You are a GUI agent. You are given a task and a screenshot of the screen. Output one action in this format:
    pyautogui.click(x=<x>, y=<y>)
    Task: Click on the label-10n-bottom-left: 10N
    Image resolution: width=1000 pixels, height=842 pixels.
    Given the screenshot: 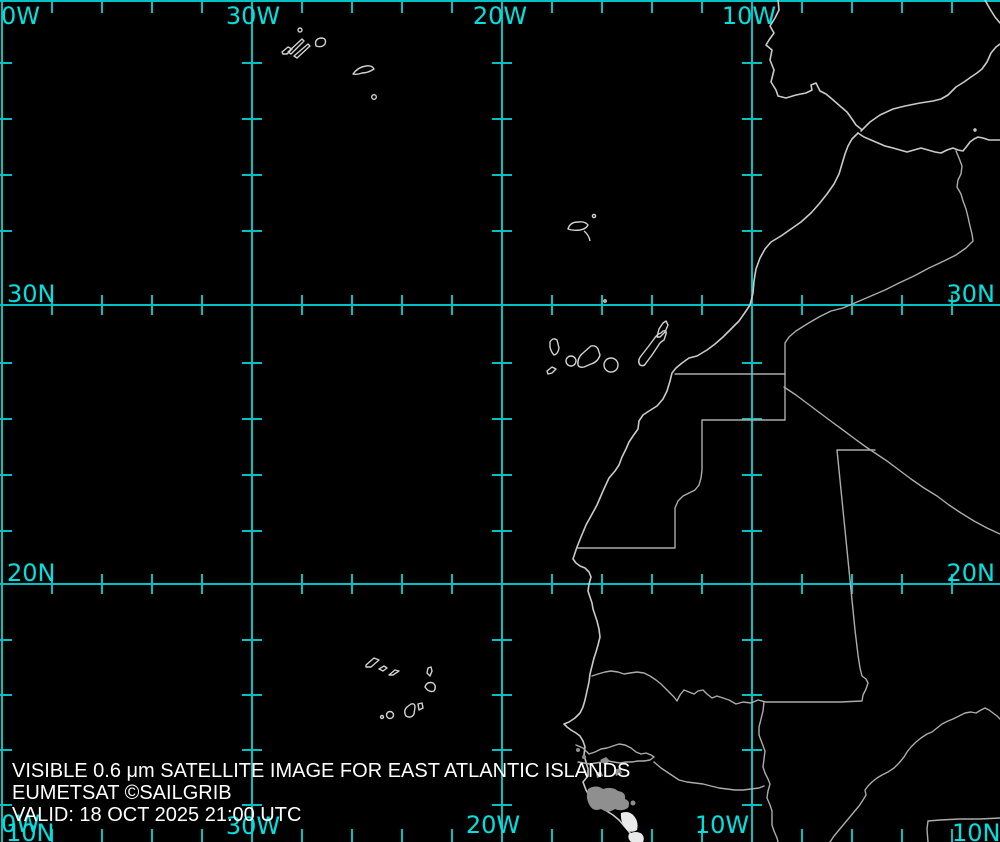 What is the action you would take?
    pyautogui.click(x=30, y=830)
    